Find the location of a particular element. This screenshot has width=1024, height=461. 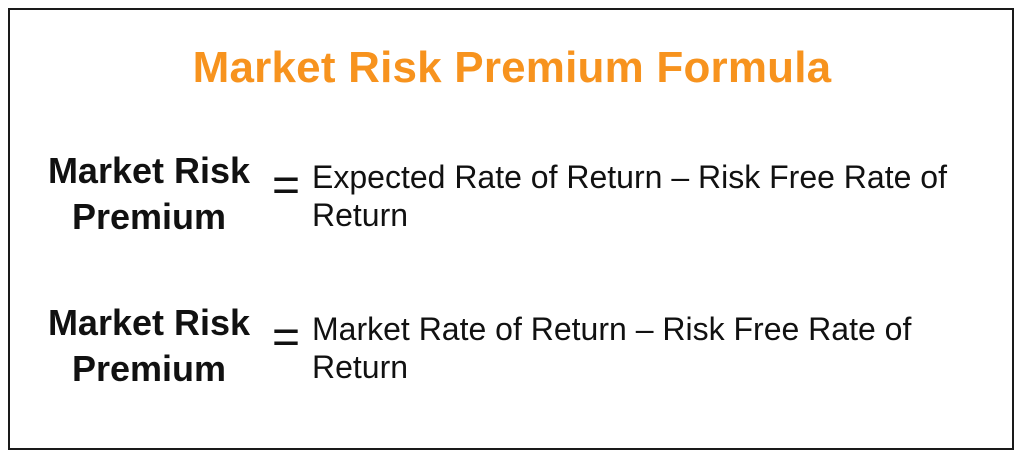

page-title: Market Risk Premium Formula is located at coordinates (512, 67).